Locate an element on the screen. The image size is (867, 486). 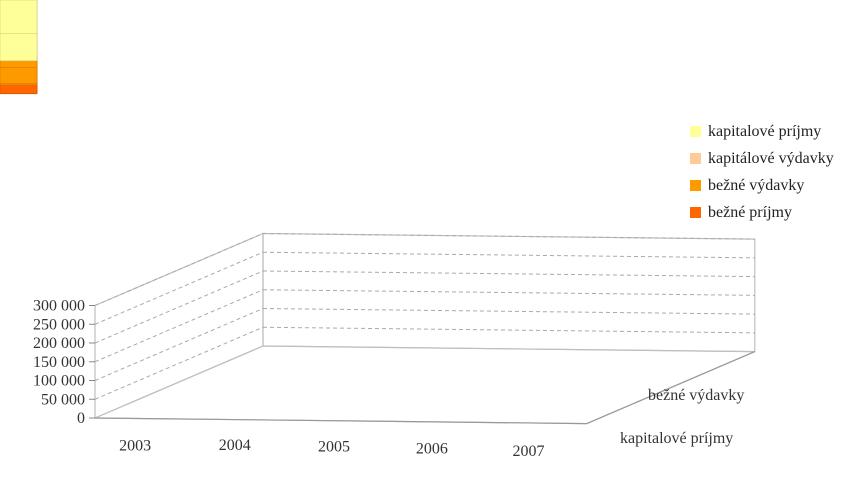
legend-item: bežné výdavky is located at coordinates (762, 185).